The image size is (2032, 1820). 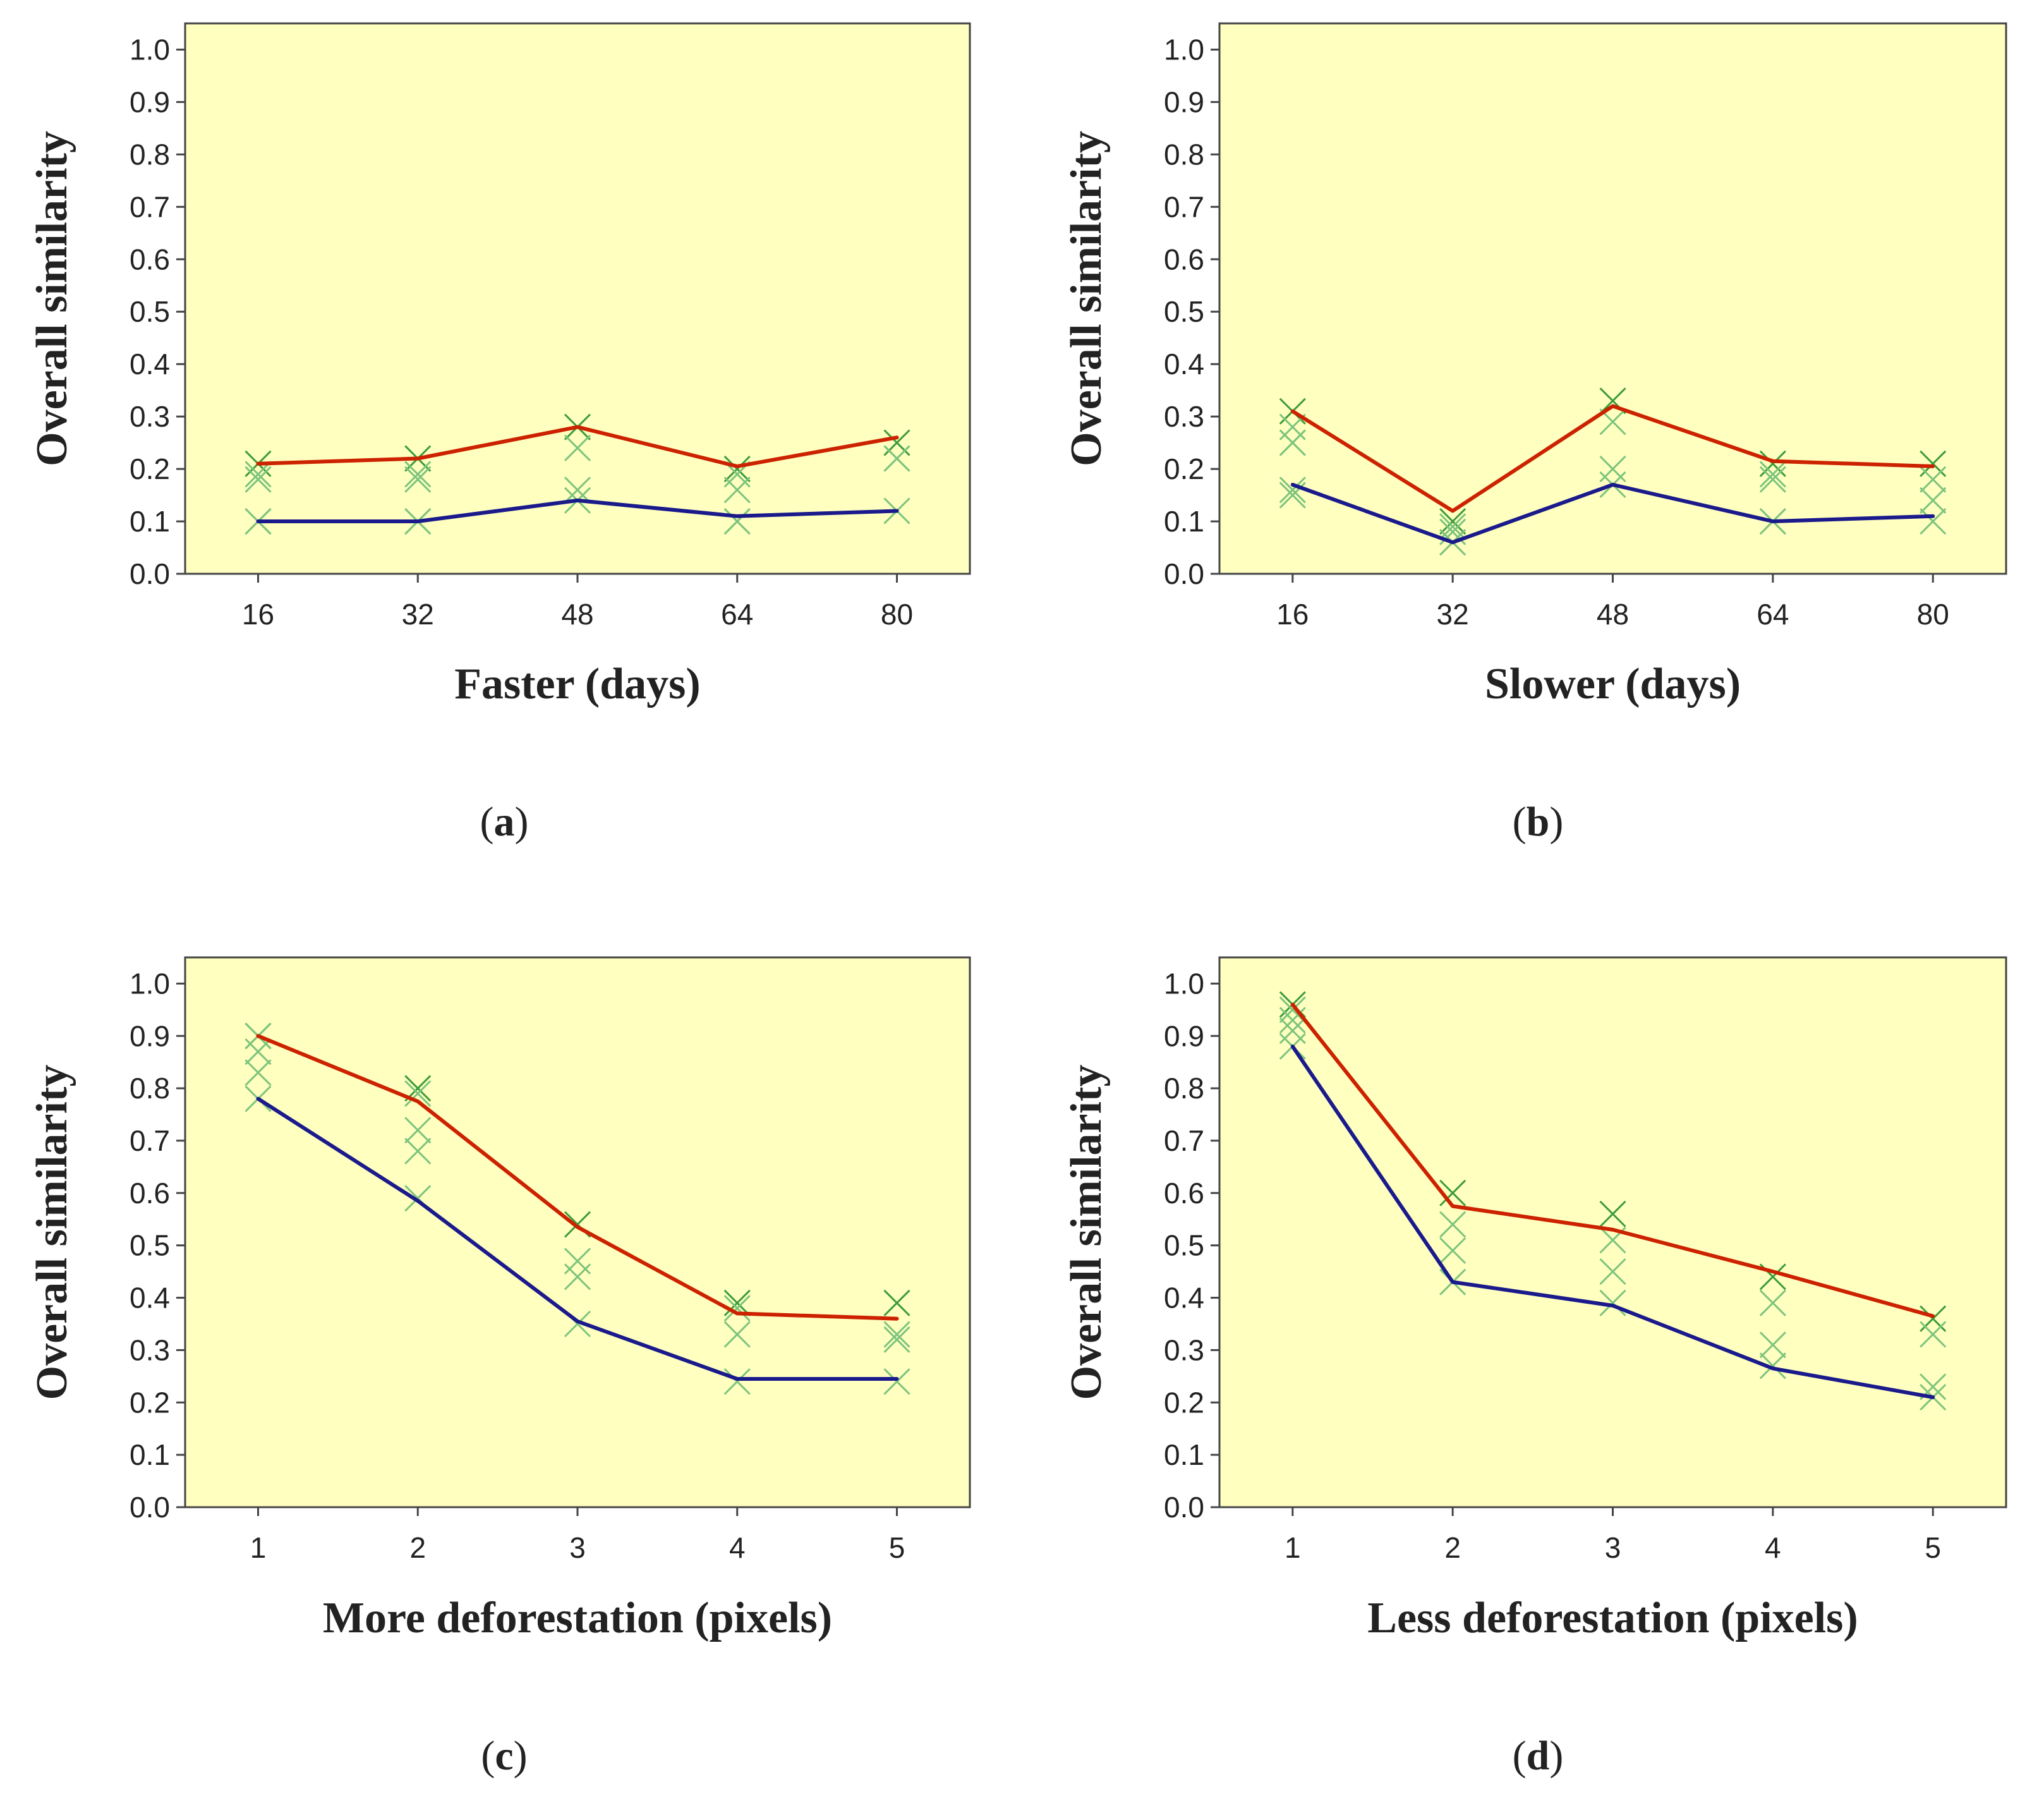 I want to click on x-axis-title: Slower (days), so click(x=1613, y=684).